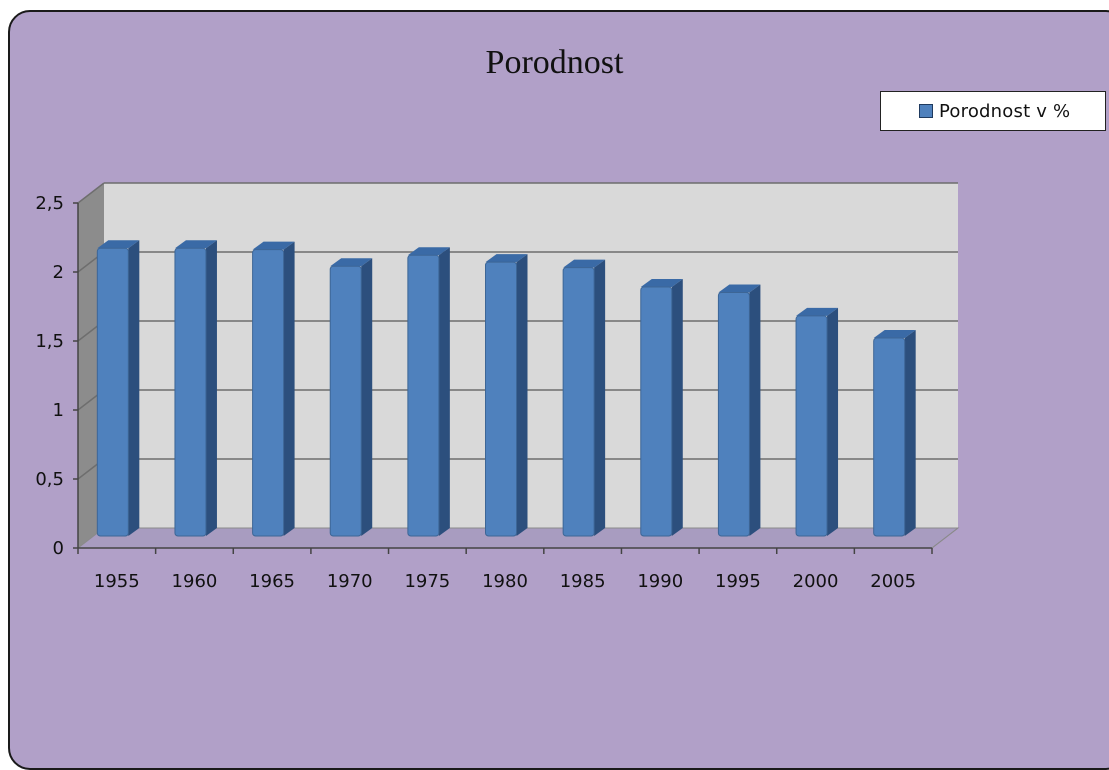  Describe the element at coordinates (945, 538) in the screenshot. I see `floor-edge` at that location.